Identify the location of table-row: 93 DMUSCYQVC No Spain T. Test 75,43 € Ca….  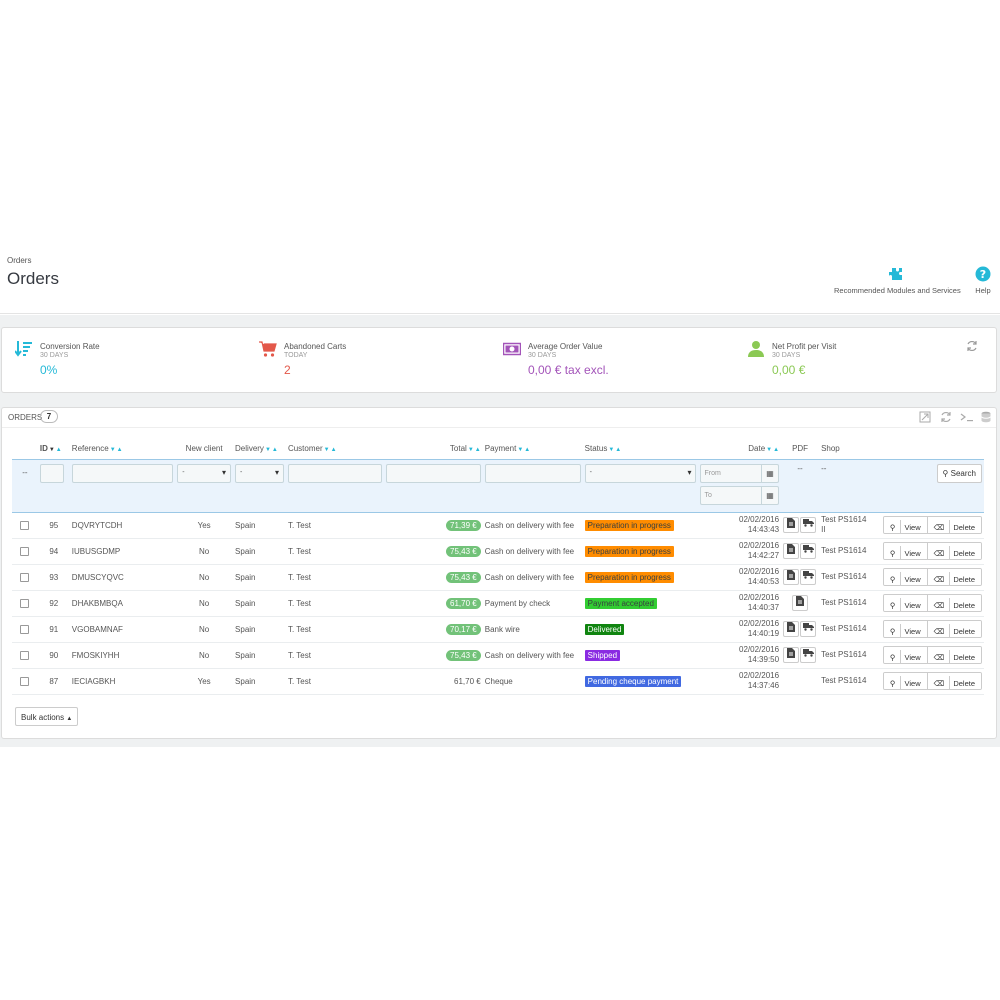
(498, 577).